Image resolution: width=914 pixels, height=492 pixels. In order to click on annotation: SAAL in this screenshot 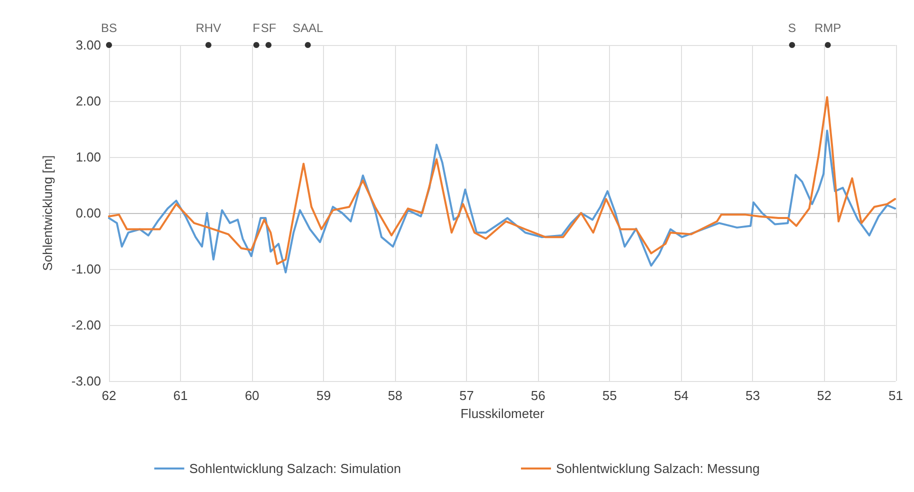, I will do `click(308, 28)`.